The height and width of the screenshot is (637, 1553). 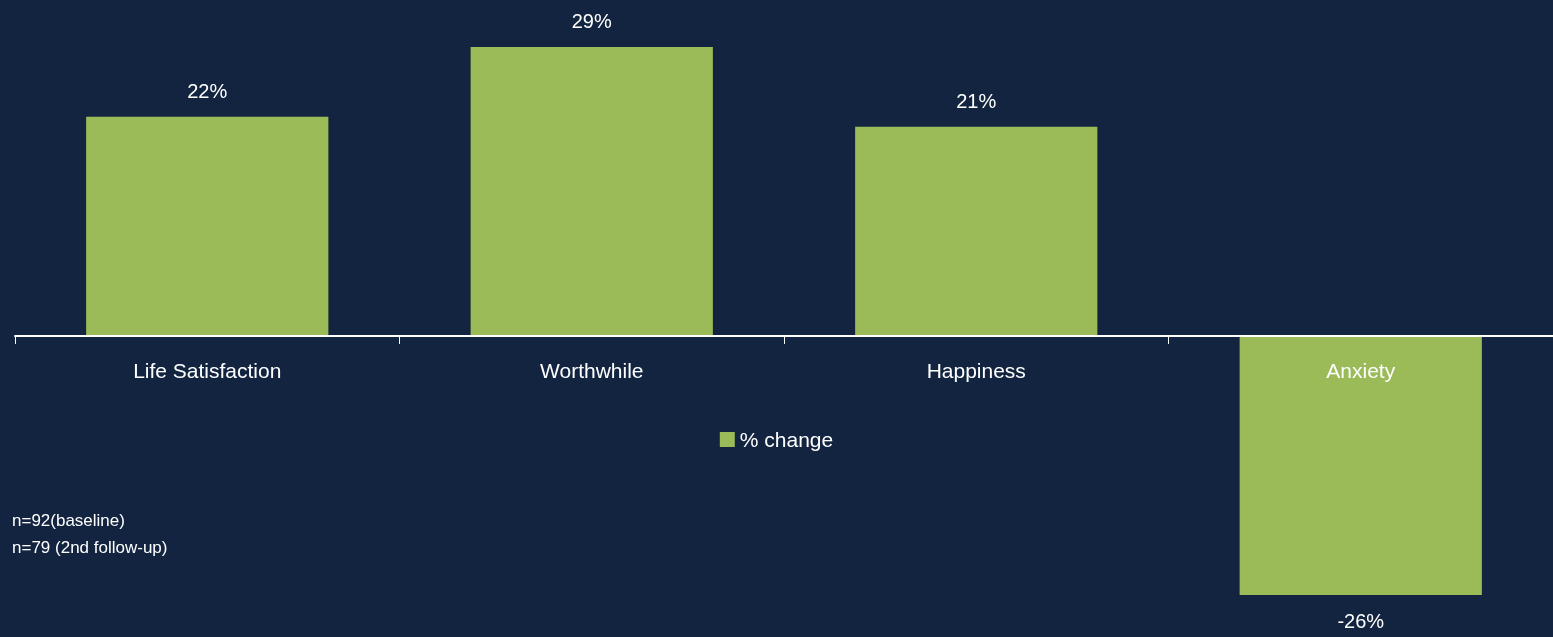 What do you see at coordinates (68, 520) in the screenshot?
I see `annotation: n=92(baseline)` at bounding box center [68, 520].